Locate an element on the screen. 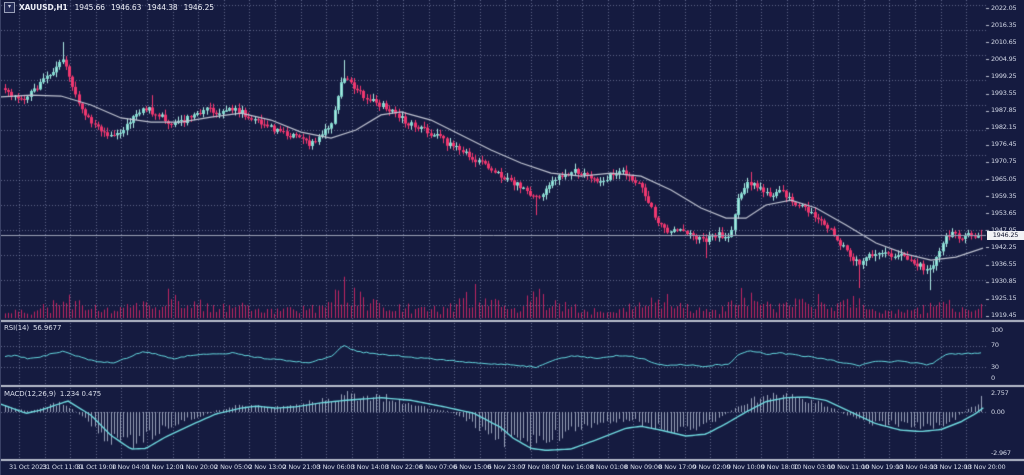 The height and width of the screenshot is (475, 1024). rsi-axis-label: 100 is located at coordinates (997, 329).